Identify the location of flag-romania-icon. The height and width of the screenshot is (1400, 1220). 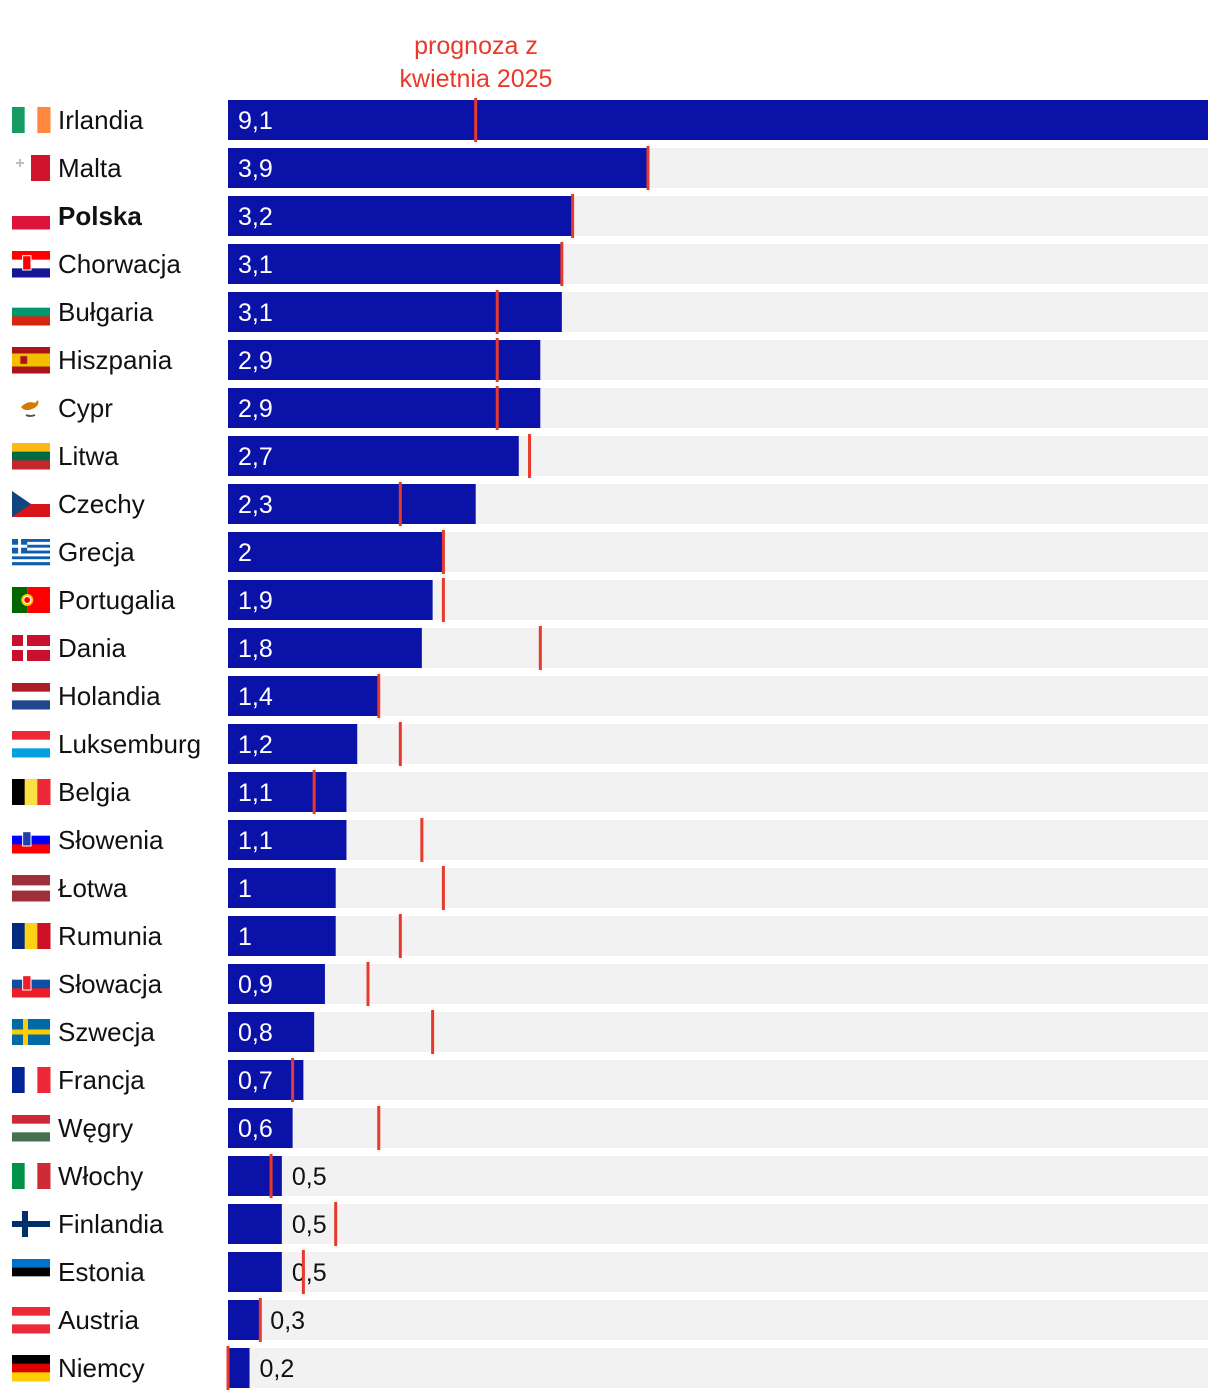
(31, 936).